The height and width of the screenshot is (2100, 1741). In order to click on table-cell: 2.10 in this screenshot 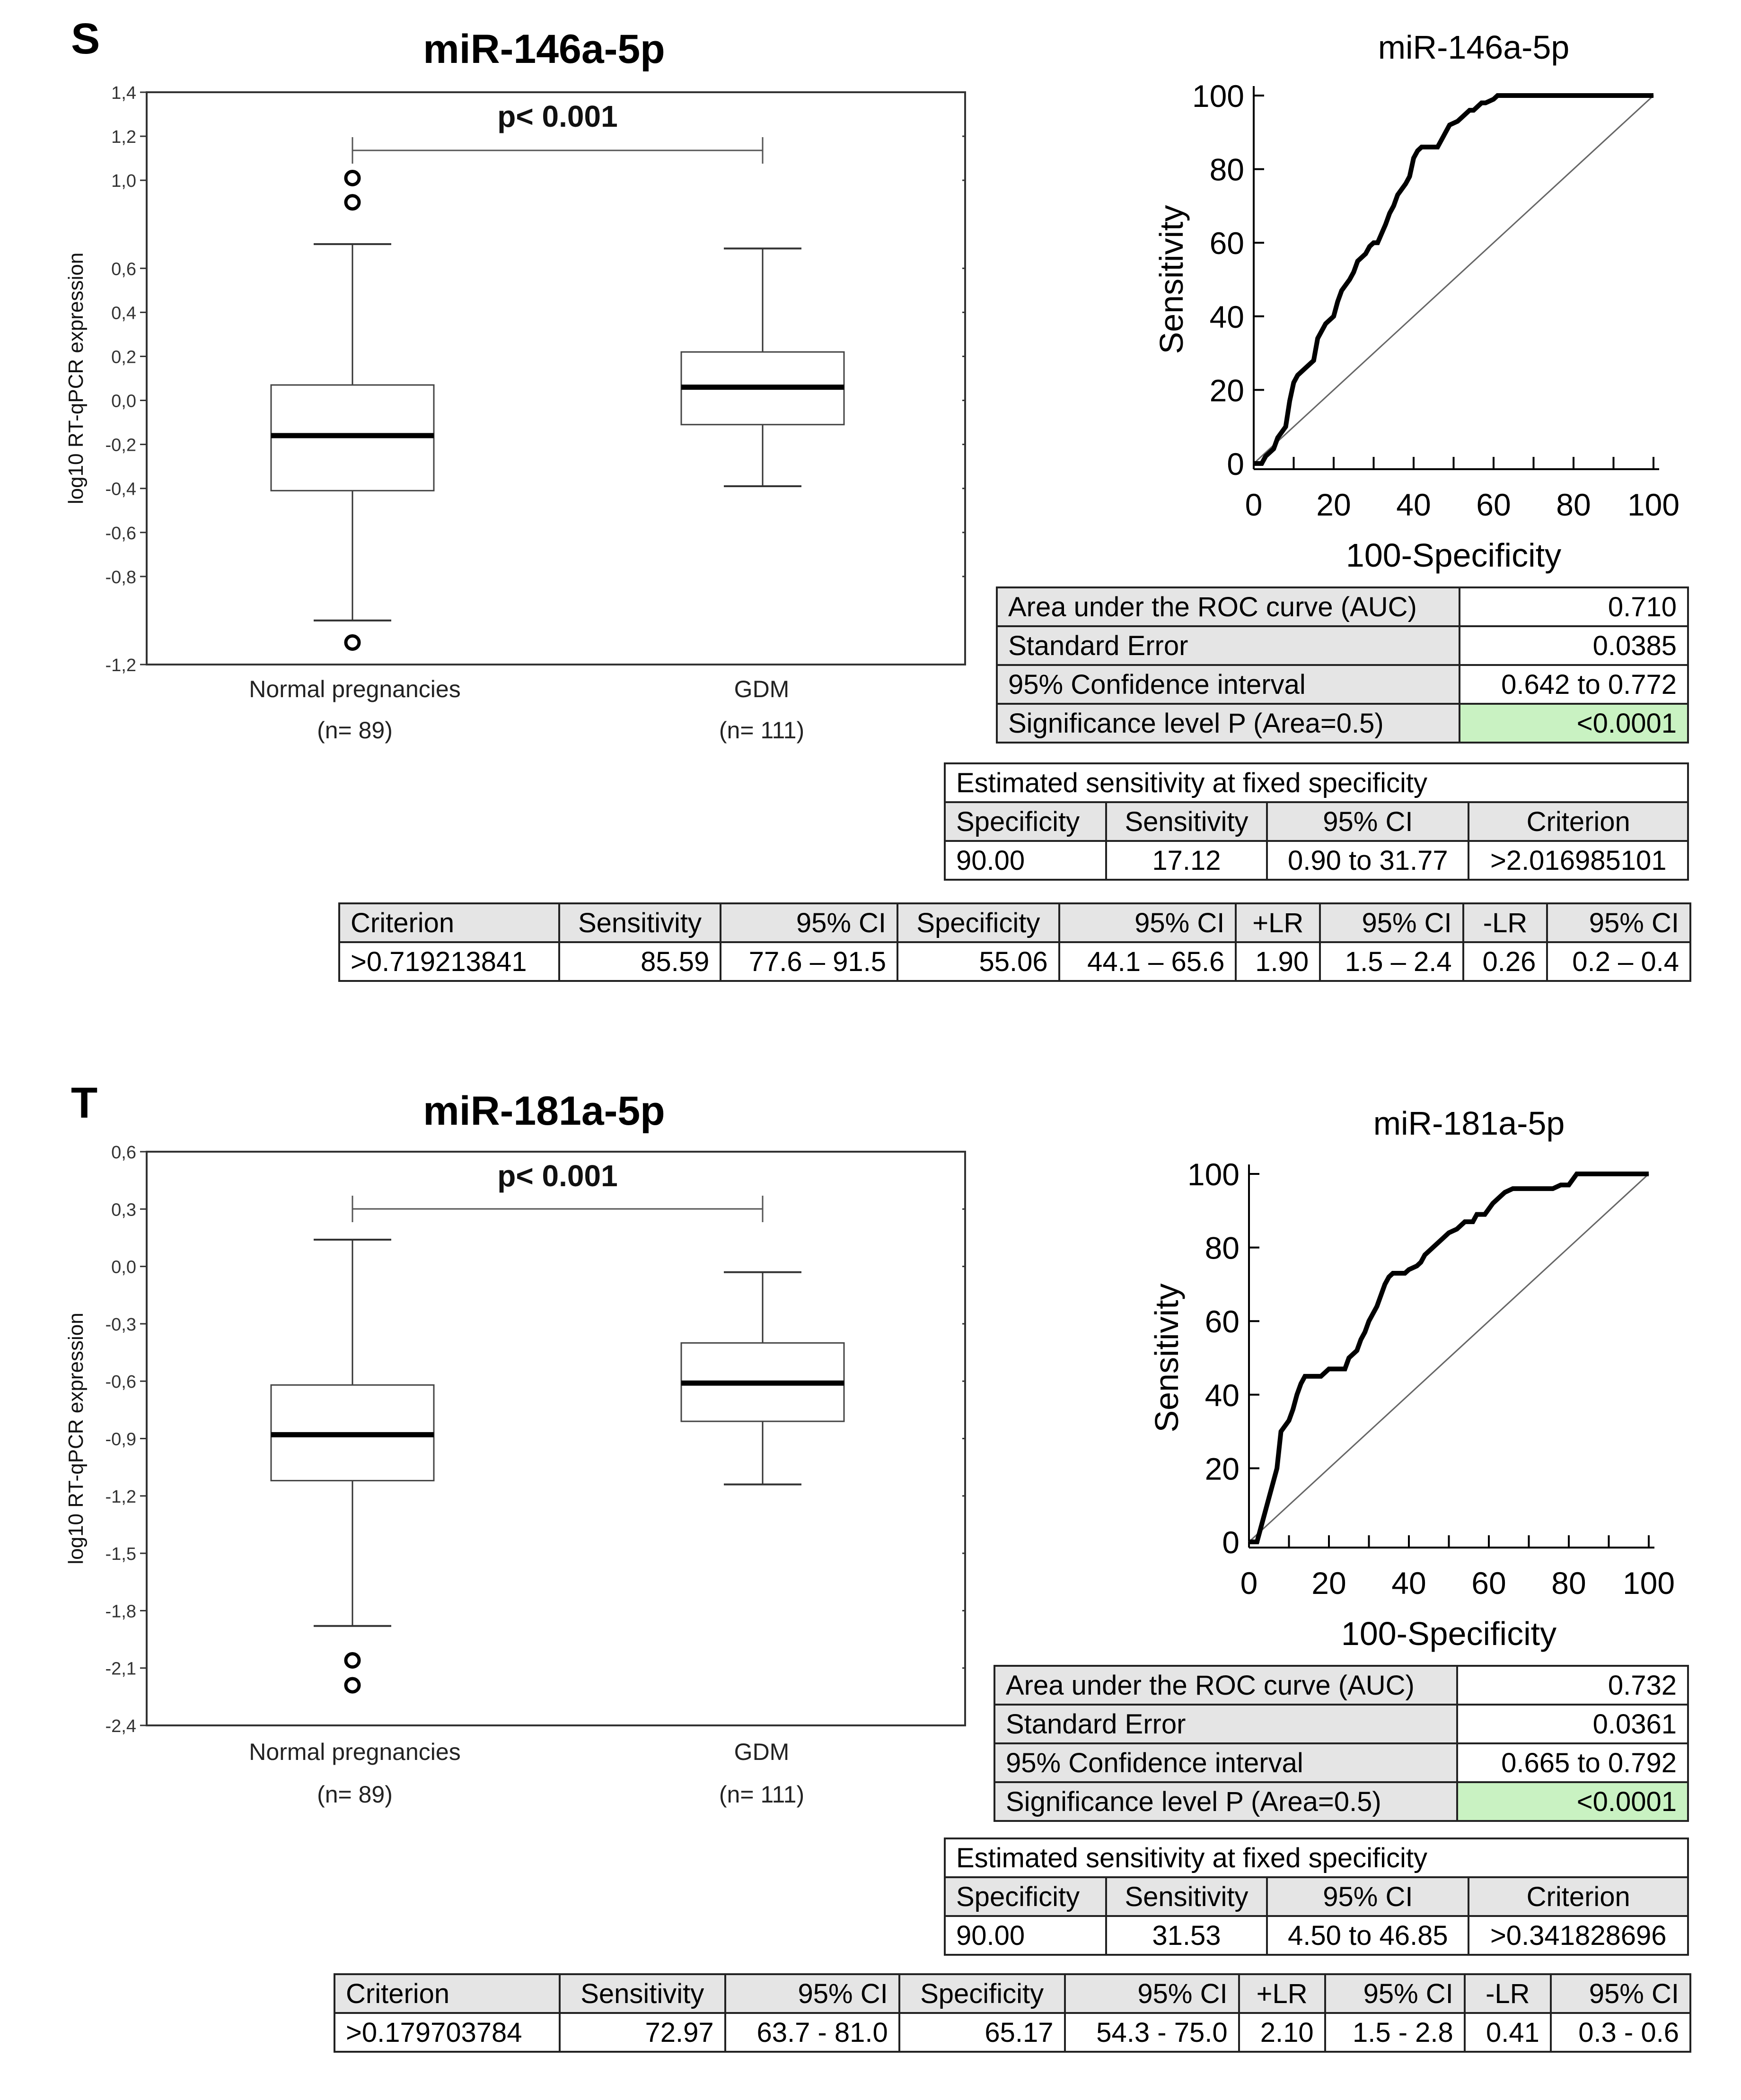, I will do `click(1282, 2033)`.